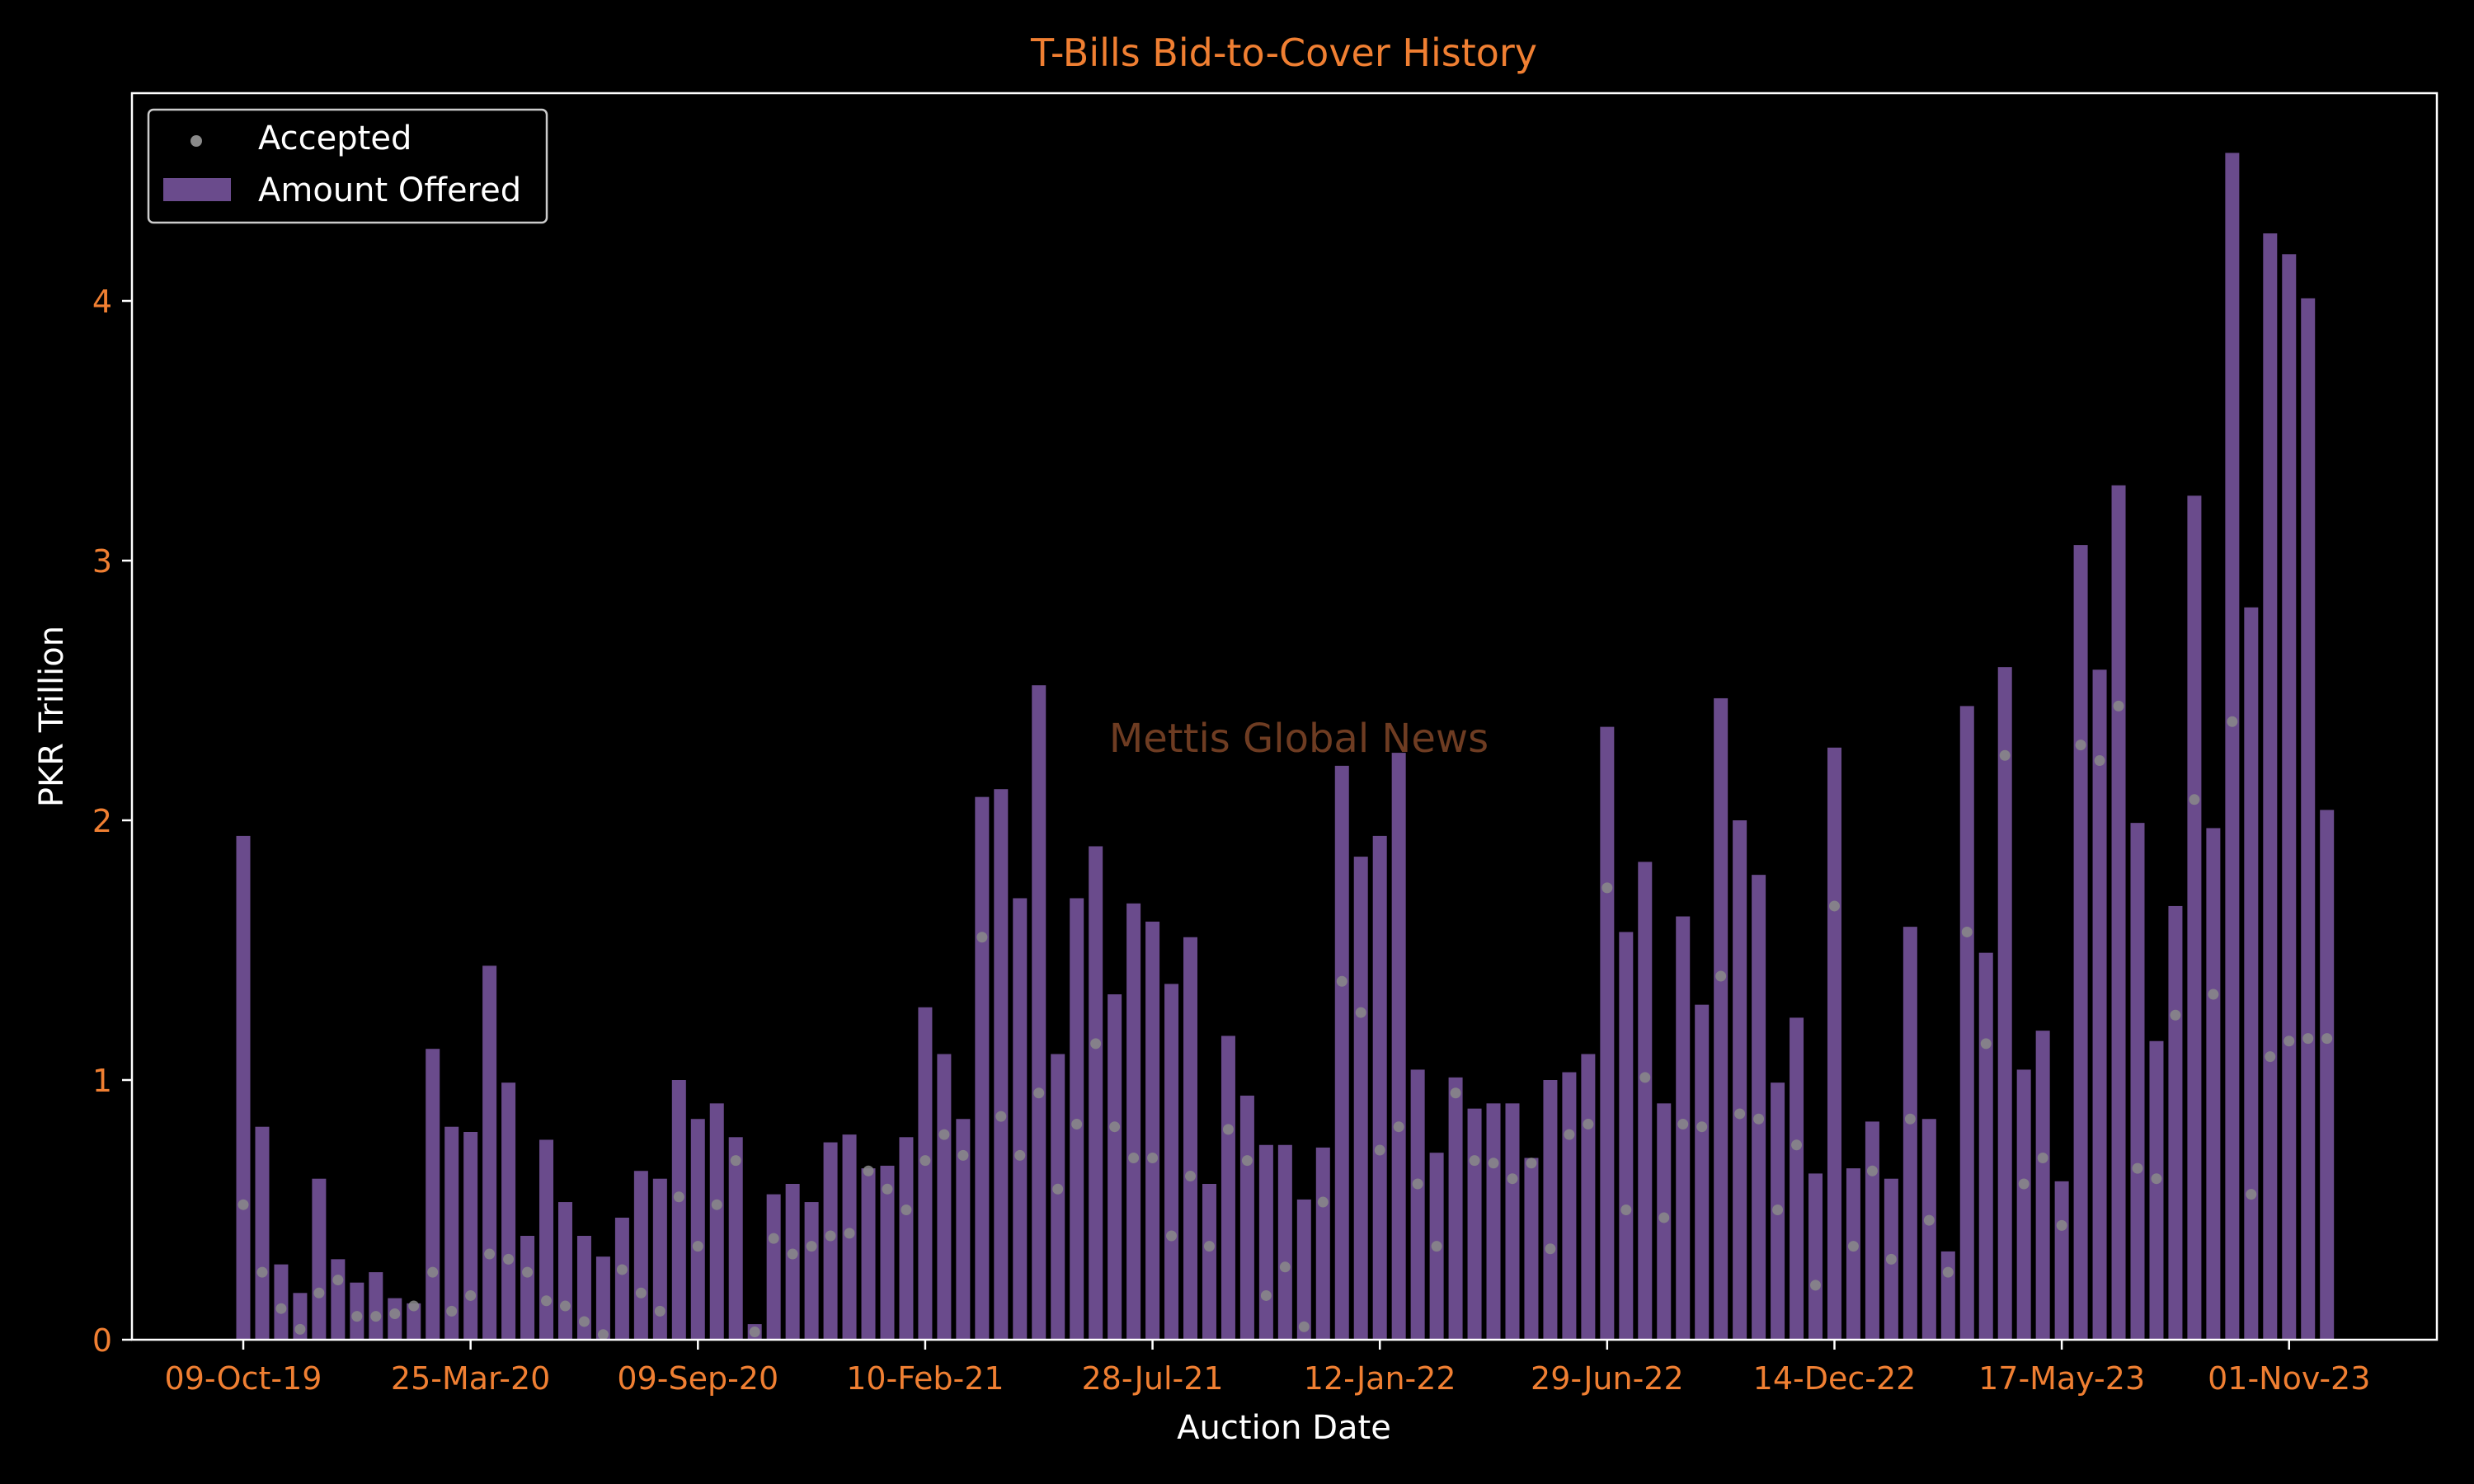  Describe the element at coordinates (197, 189) in the screenshot. I see `legend-offered-swatch` at that location.